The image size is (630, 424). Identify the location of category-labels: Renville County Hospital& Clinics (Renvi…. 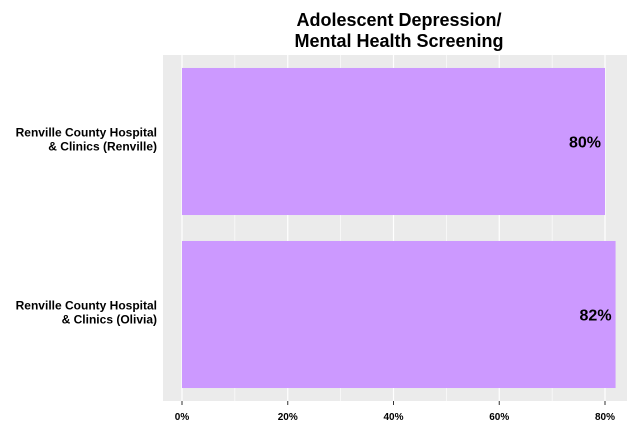
(86, 226).